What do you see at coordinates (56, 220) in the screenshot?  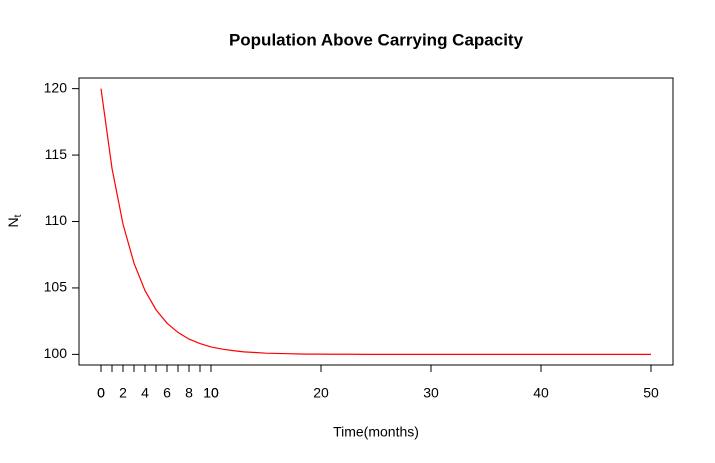 I see `y-tick-label: 110` at bounding box center [56, 220].